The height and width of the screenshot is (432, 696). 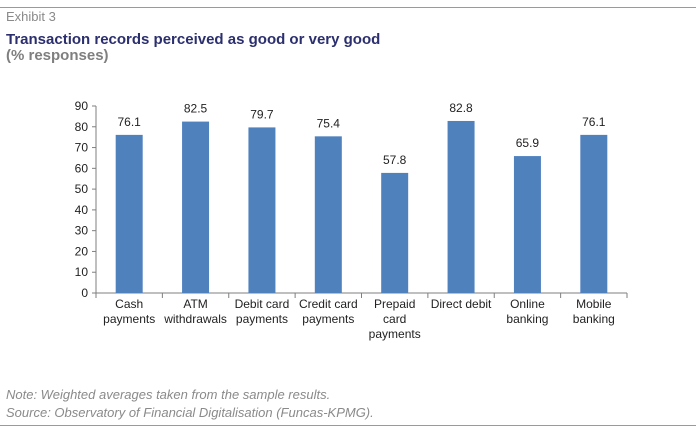 I want to click on bottom-rule, so click(x=348, y=425).